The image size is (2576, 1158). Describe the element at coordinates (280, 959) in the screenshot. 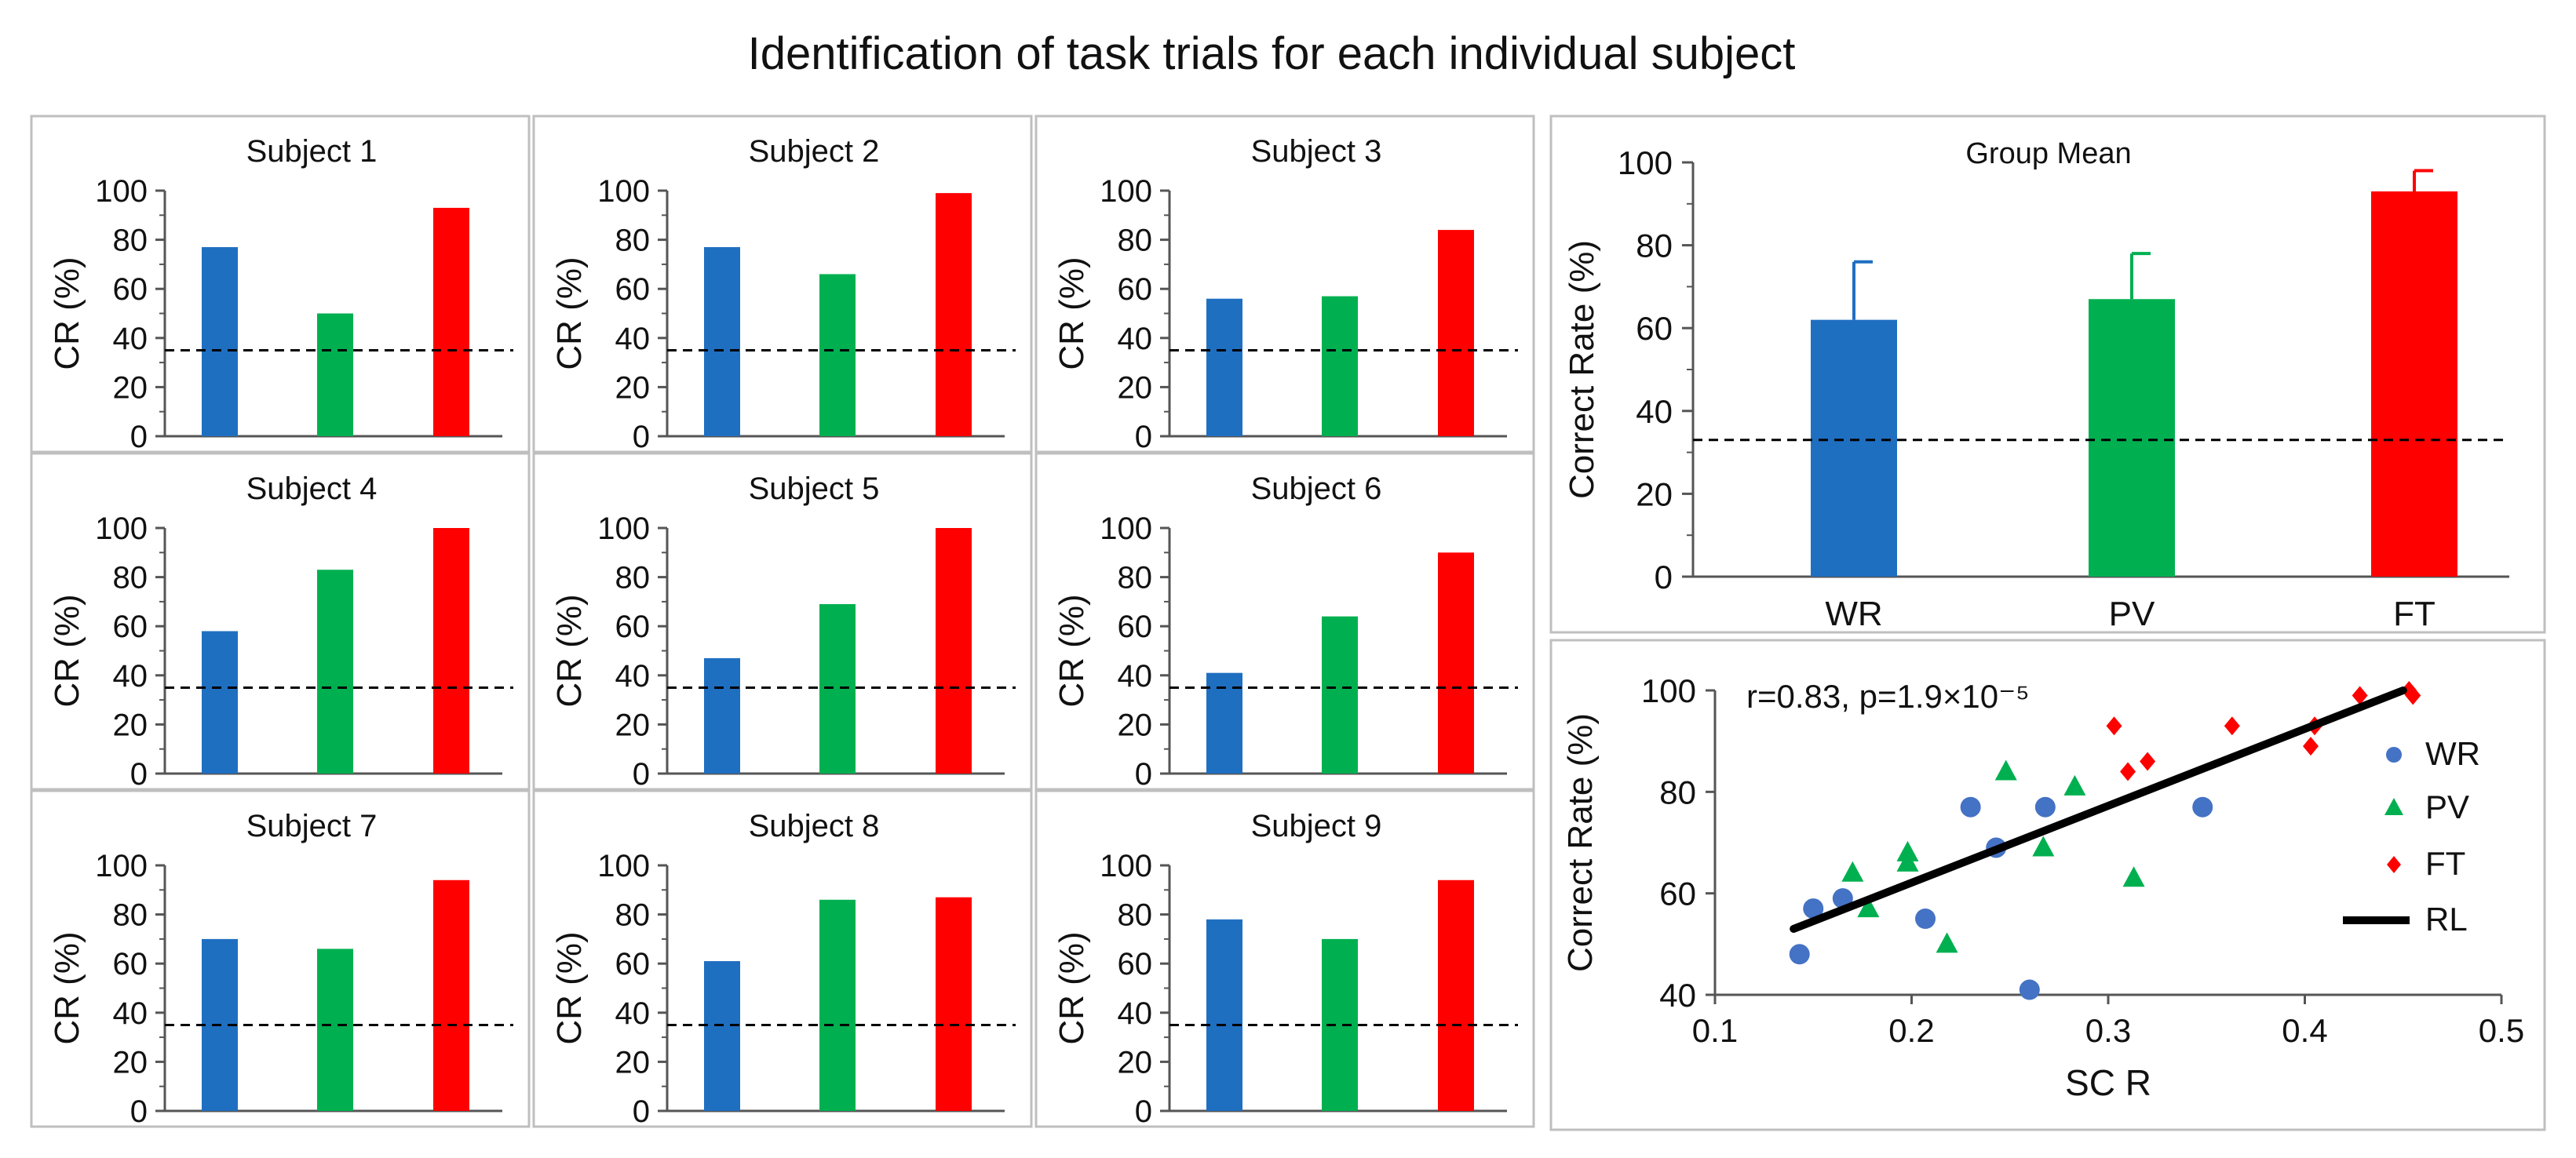

I see `subject-chart-7: Subject 7 0 20 40 60 80 100 CR (%)` at that location.